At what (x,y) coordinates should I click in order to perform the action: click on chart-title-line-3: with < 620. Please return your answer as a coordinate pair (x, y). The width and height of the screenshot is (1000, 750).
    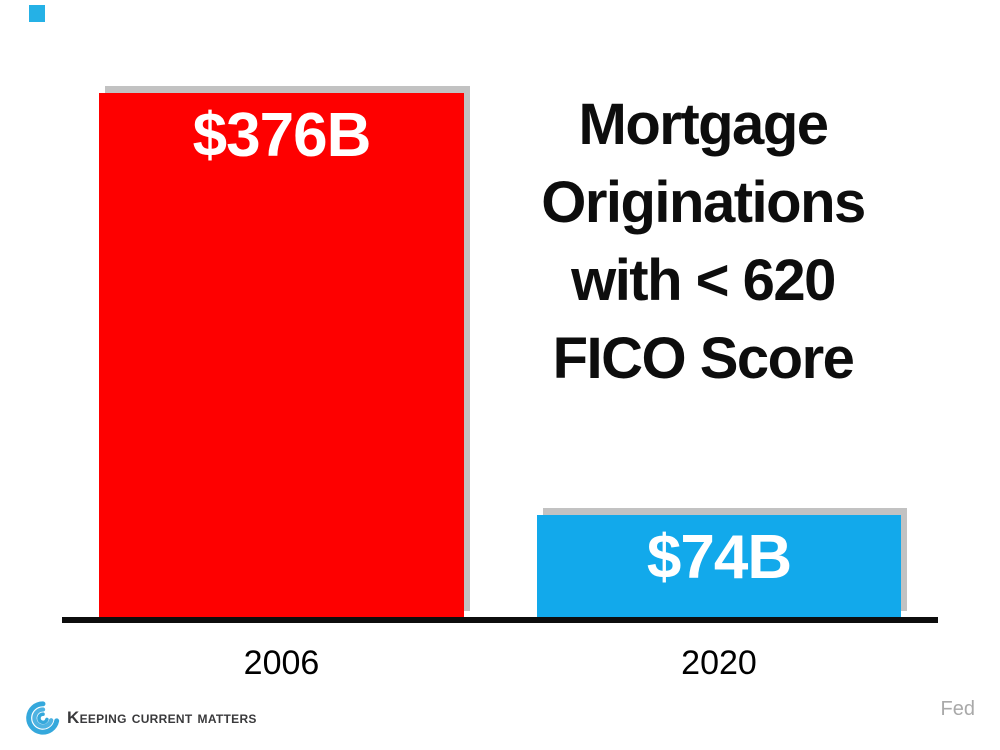
    Looking at the image, I should click on (703, 280).